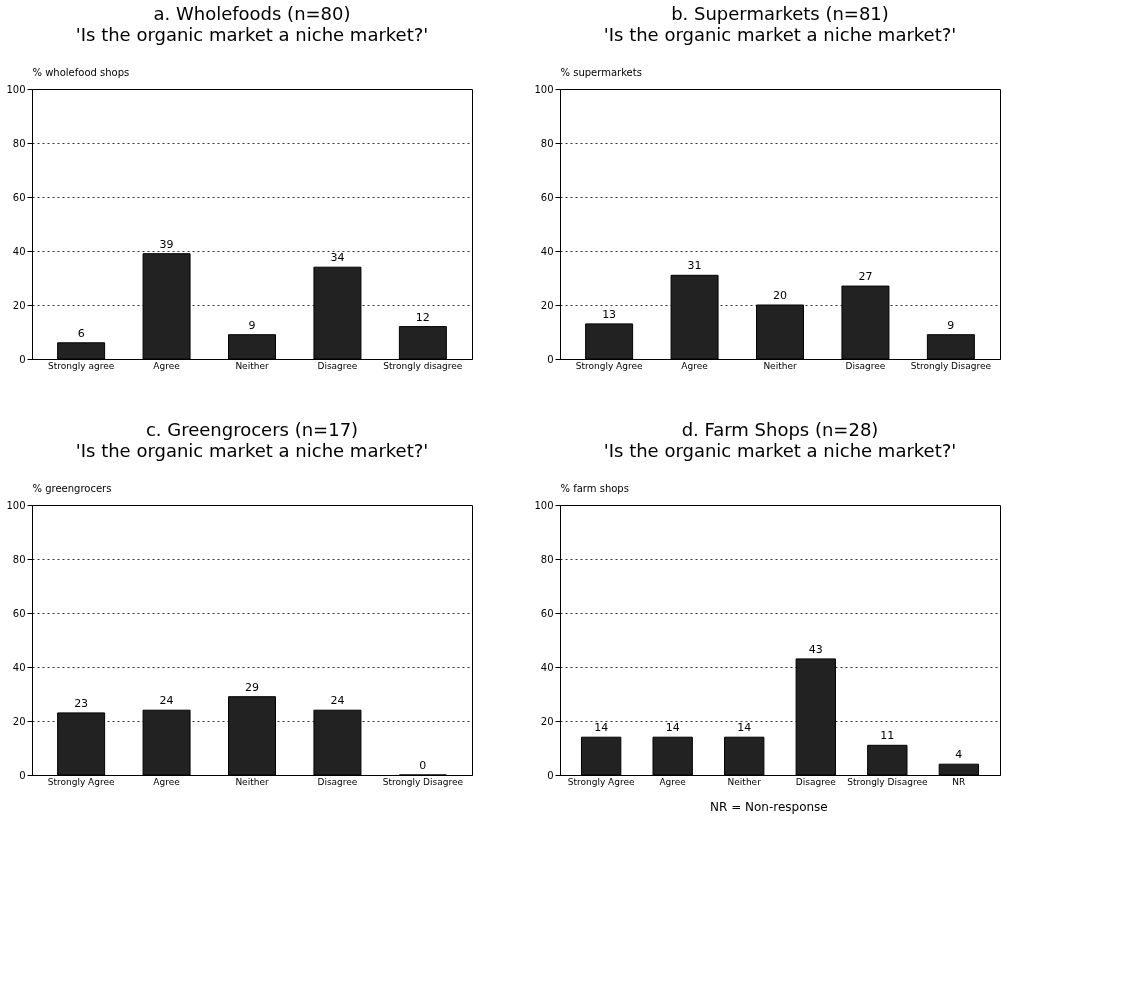 The height and width of the screenshot is (999, 1122). I want to click on data-label: 27, so click(865, 277).